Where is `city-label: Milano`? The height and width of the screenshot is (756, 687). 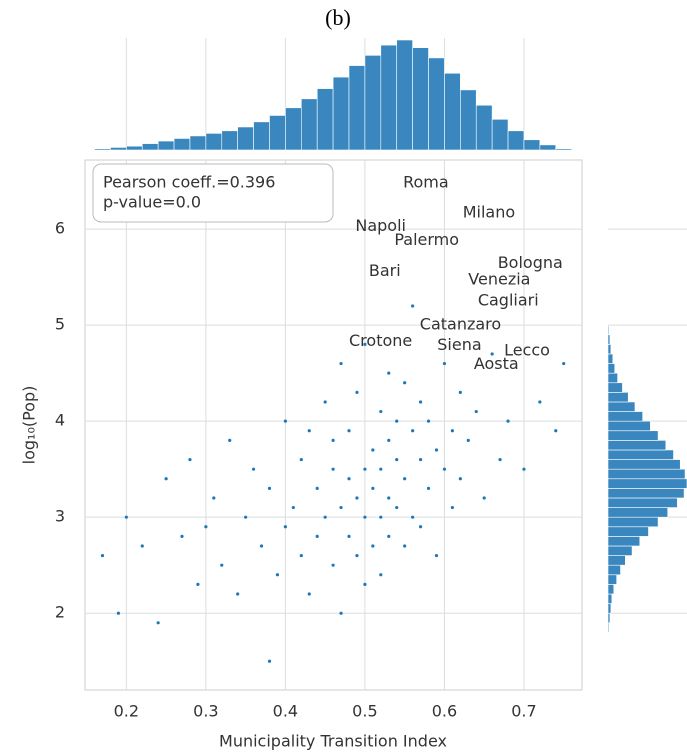 city-label: Milano is located at coordinates (489, 211).